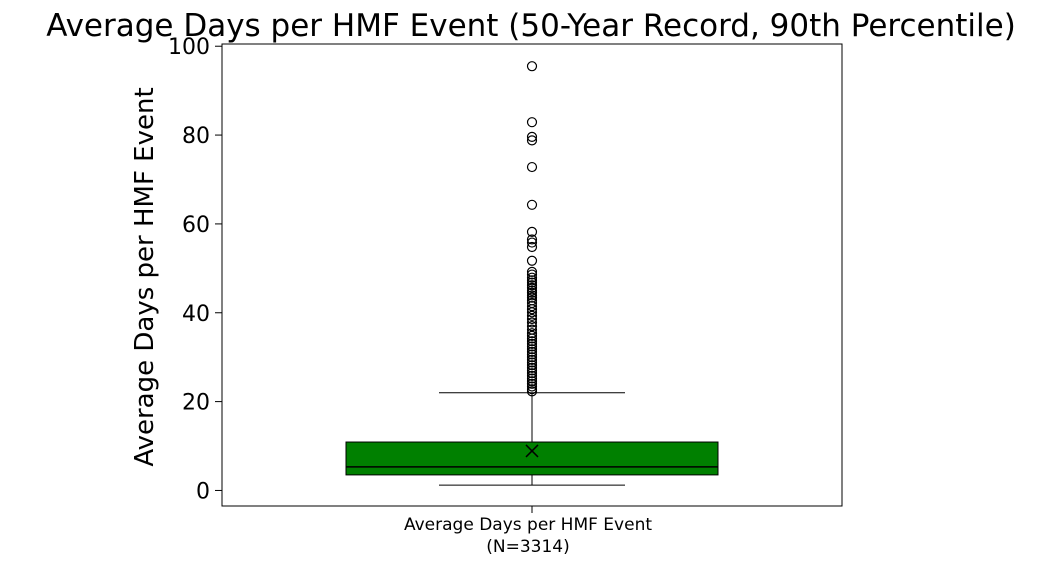 This screenshot has height=567, width=1063. Describe the element at coordinates (528, 547) in the screenshot. I see `x-tick-label: (N=3314)` at that location.